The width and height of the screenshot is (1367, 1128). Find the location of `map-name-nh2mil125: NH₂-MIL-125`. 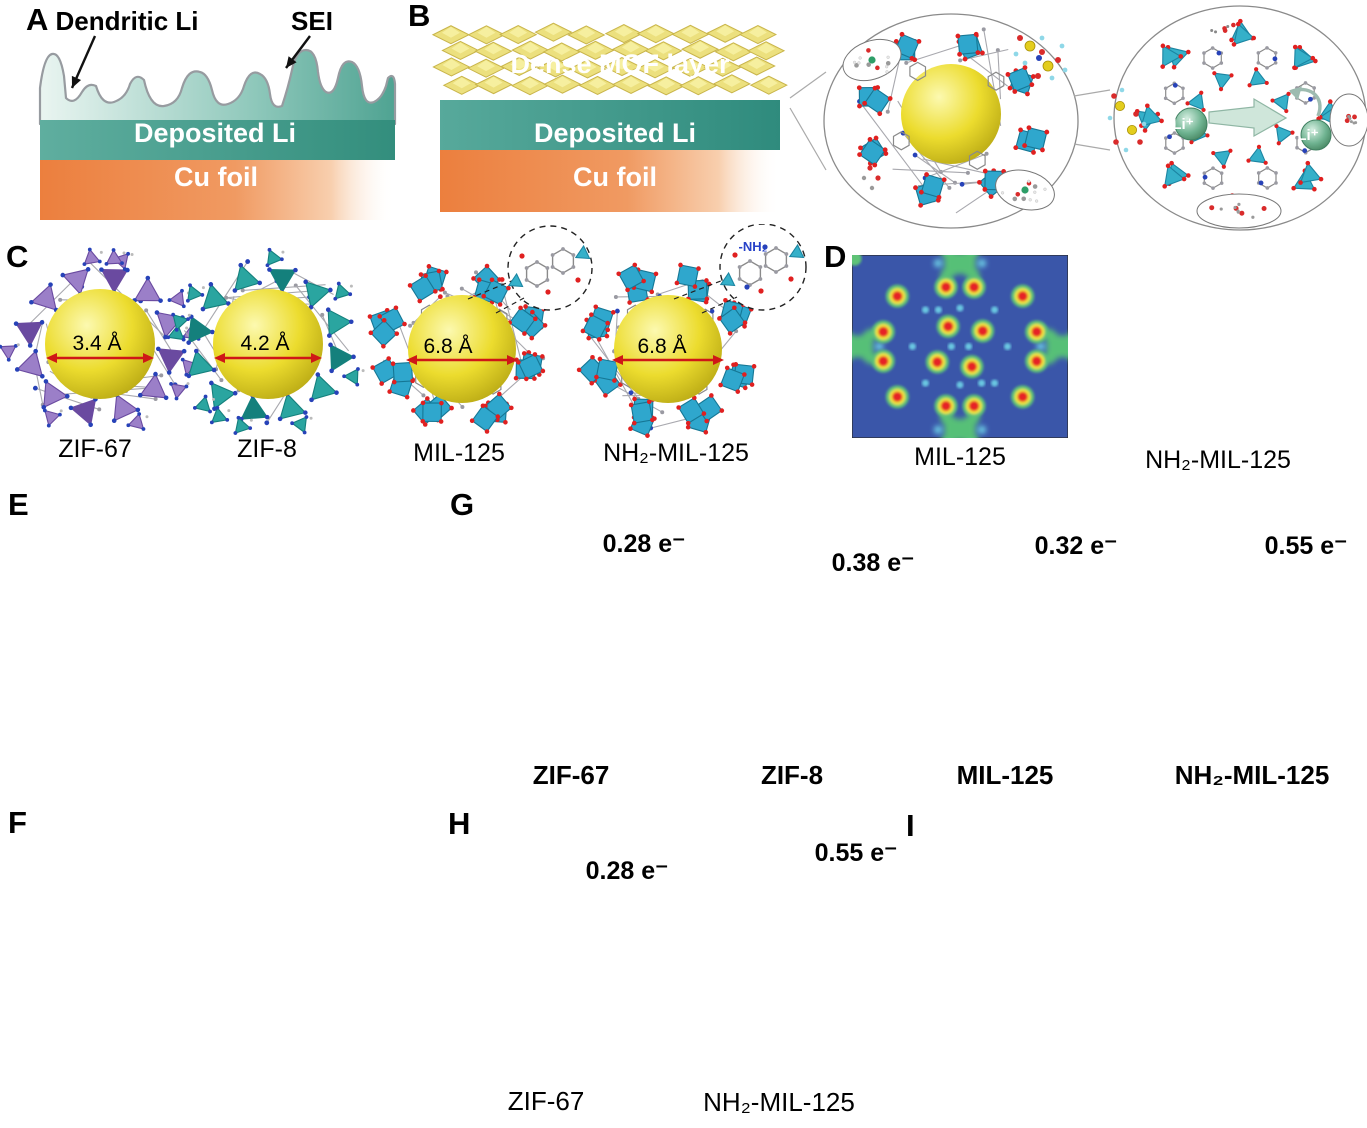

map-name-nh2mil125: NH₂-MIL-125 is located at coordinates (1218, 460).